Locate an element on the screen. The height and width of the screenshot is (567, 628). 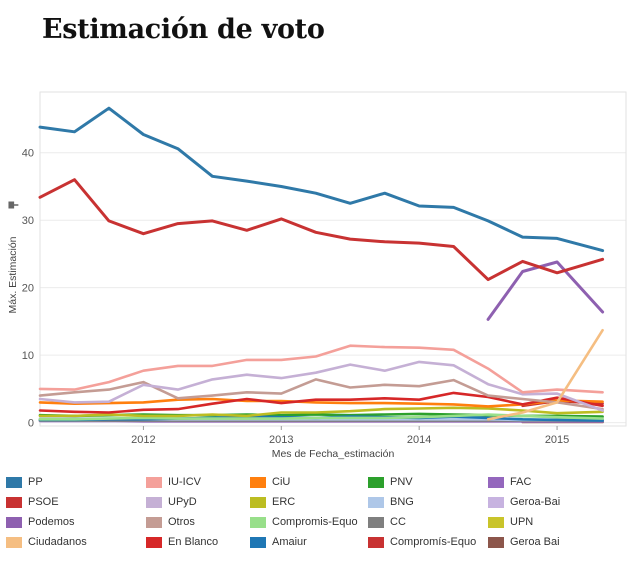
legend-item: ERC is located at coordinates (272, 502).